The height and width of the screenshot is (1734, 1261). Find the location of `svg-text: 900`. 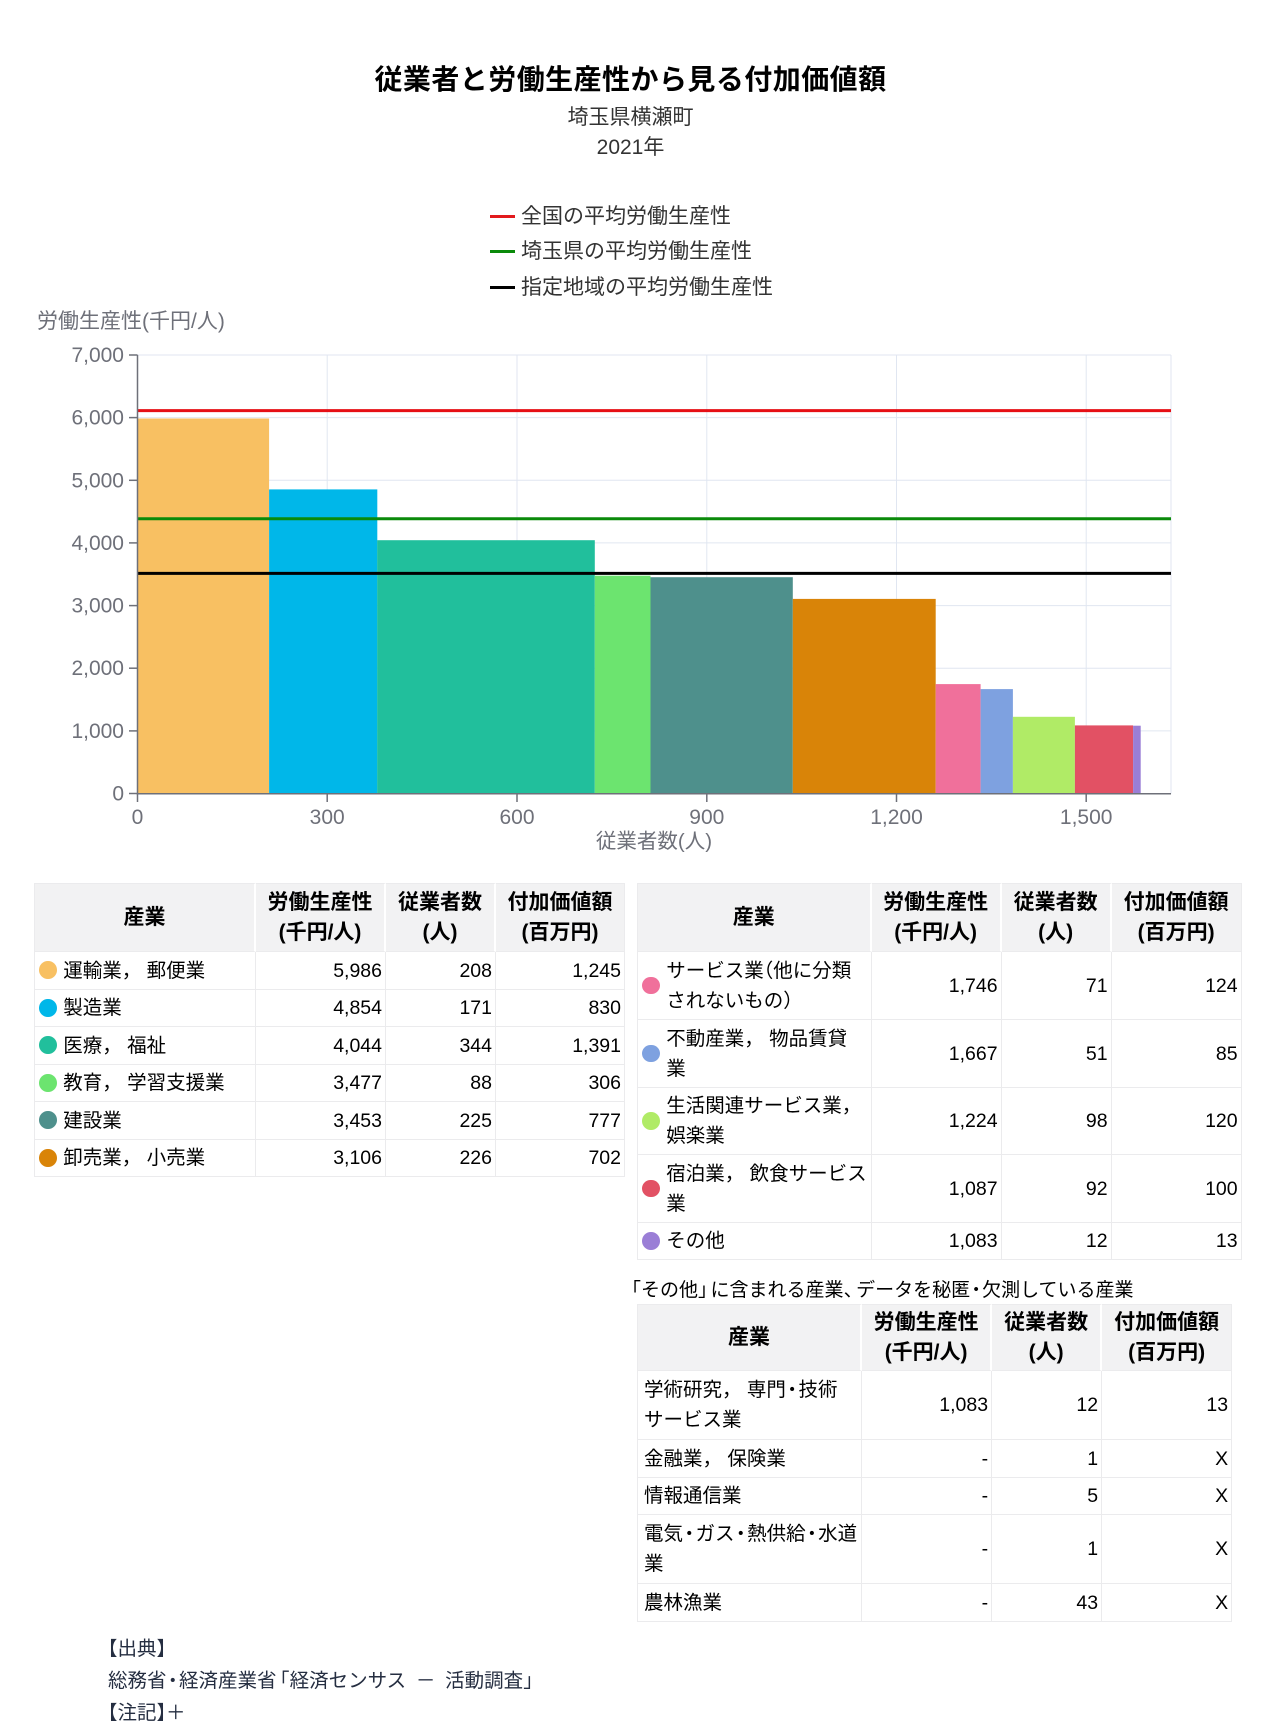

svg-text: 900 is located at coordinates (706, 817).